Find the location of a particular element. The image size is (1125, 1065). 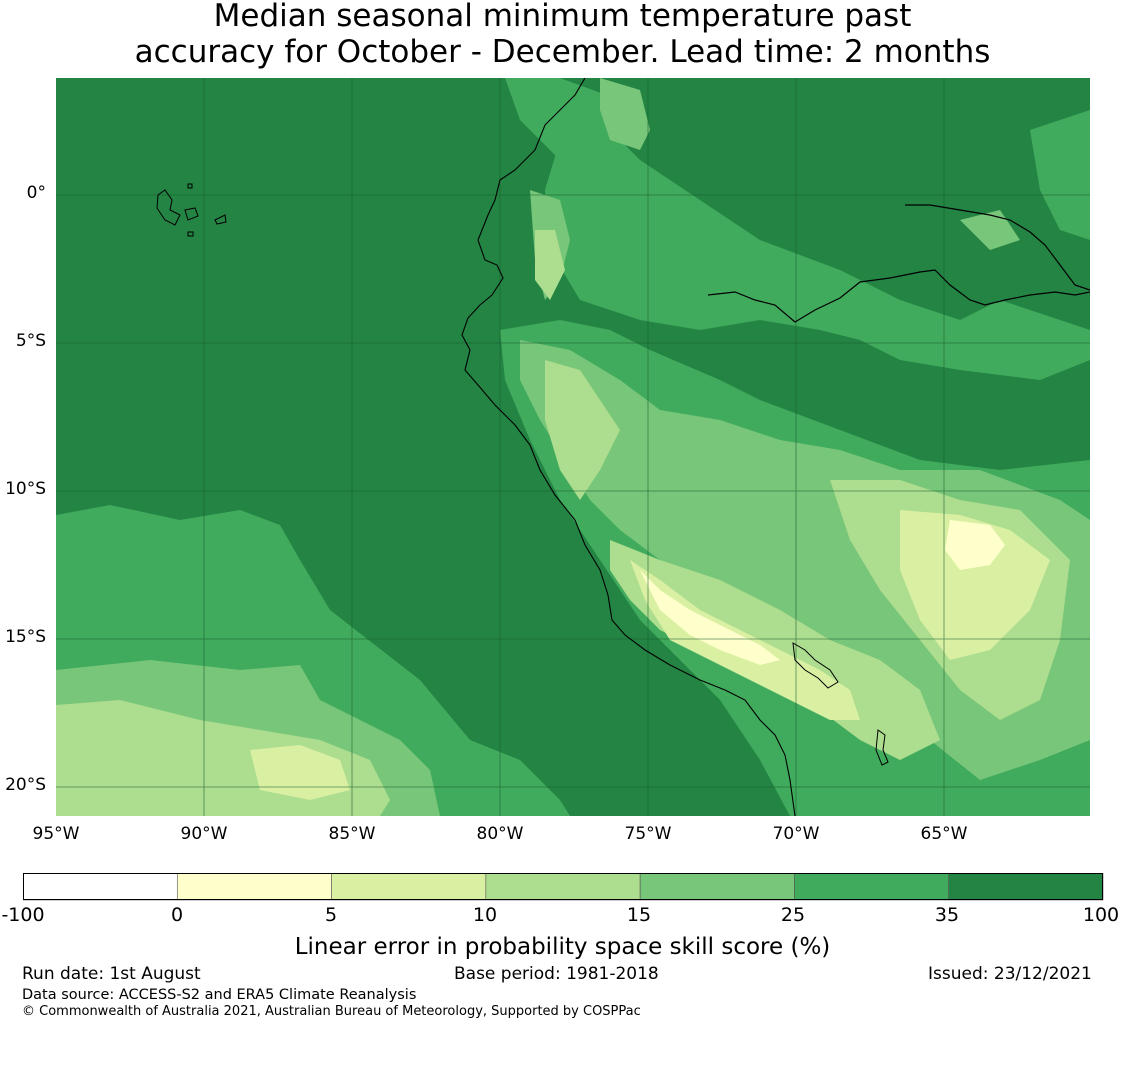

issued-date: Issued: 23/12/2021 is located at coordinates (1010, 974).